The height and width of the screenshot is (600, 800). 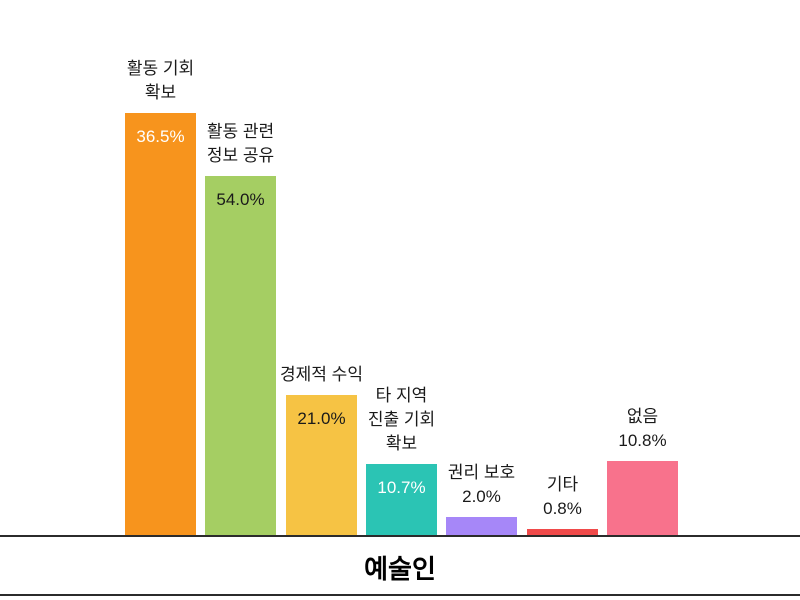 I want to click on bar-category-label: 경제적 수익, so click(x=322, y=375).